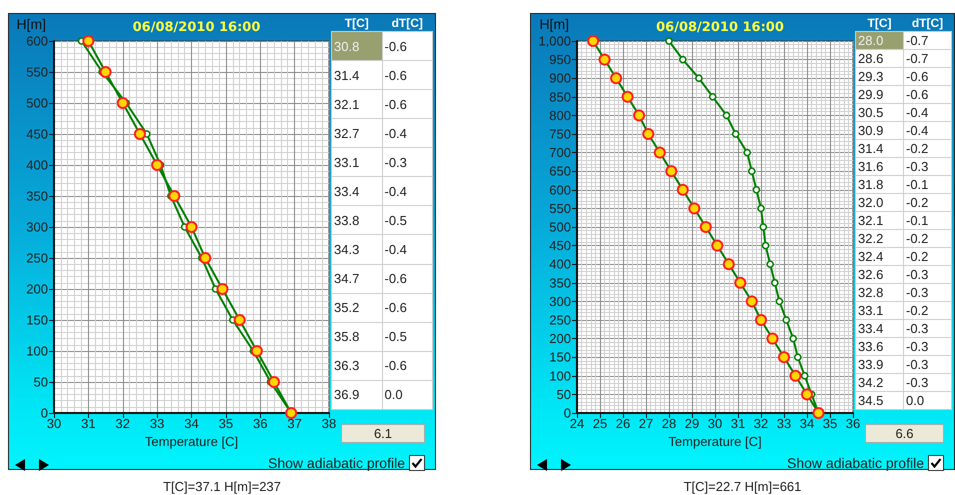 This screenshot has height=495, width=955. What do you see at coordinates (357, 307) in the screenshot?
I see `text: 35.2` at bounding box center [357, 307].